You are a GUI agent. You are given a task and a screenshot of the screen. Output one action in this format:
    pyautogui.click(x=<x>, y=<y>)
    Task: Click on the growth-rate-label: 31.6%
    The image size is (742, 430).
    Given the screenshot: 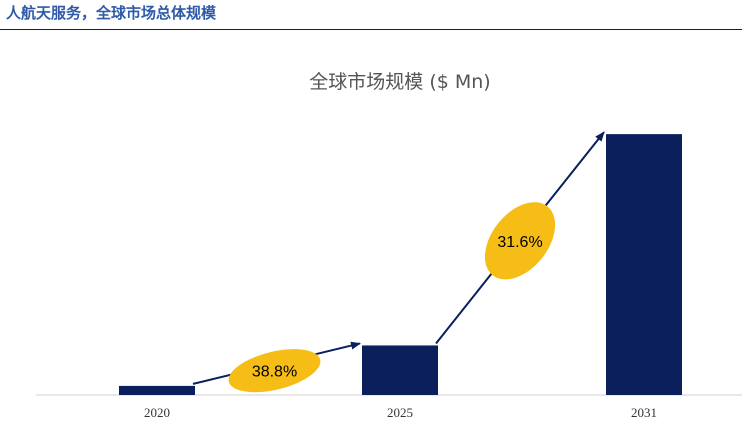 What is the action you would take?
    pyautogui.click(x=519, y=242)
    